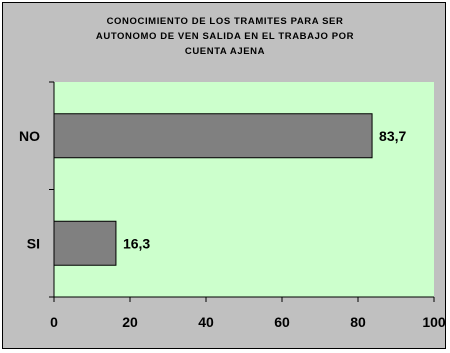 The width and height of the screenshot is (450, 353). Describe the element at coordinates (85, 243) in the screenshot. I see `bar-si` at that location.